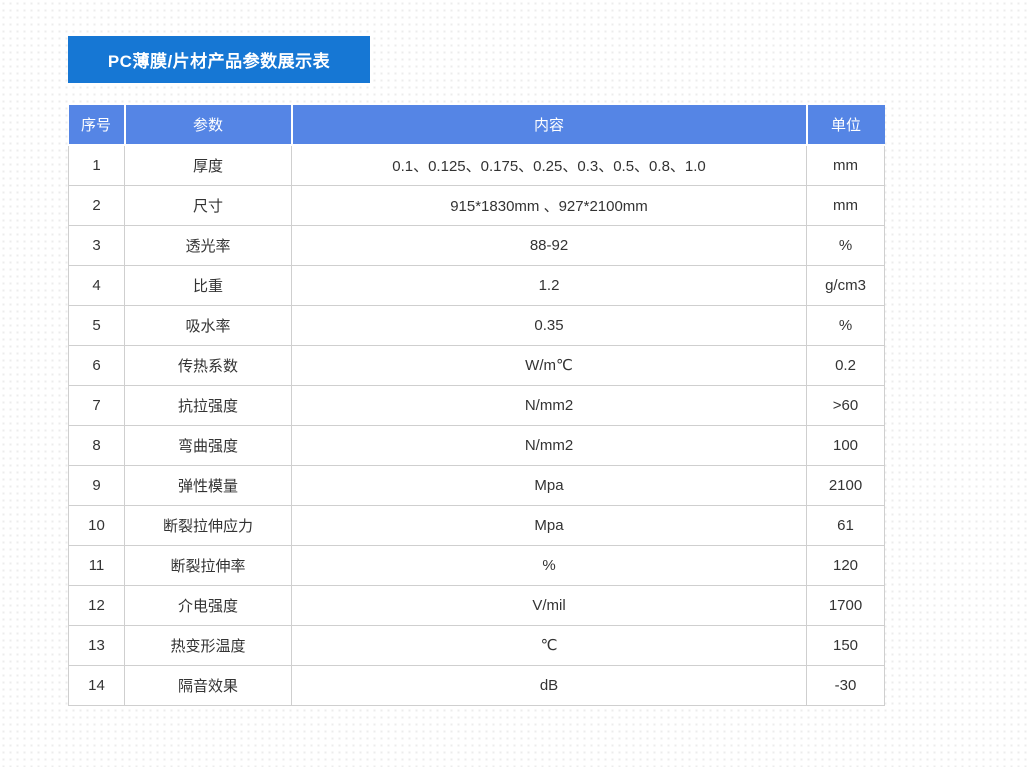 This screenshot has height=767, width=1030. Describe the element at coordinates (97, 125) in the screenshot. I see `column-header-no: 序号` at that location.